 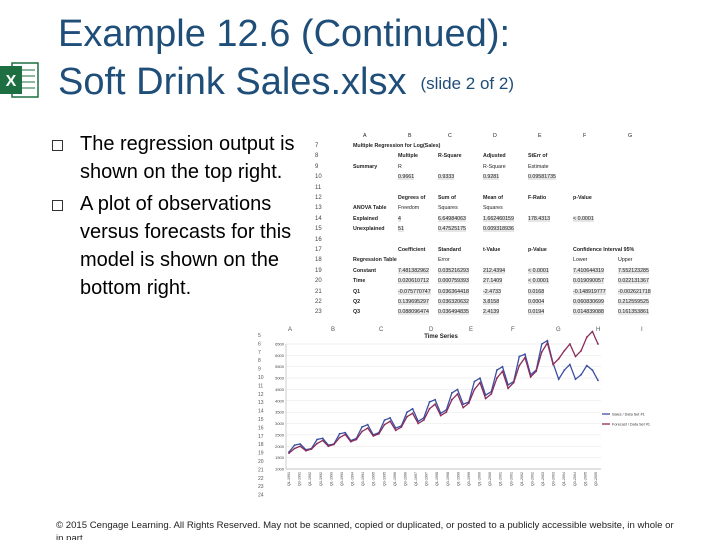 I want to click on column-letter: E, so click(x=471, y=330).